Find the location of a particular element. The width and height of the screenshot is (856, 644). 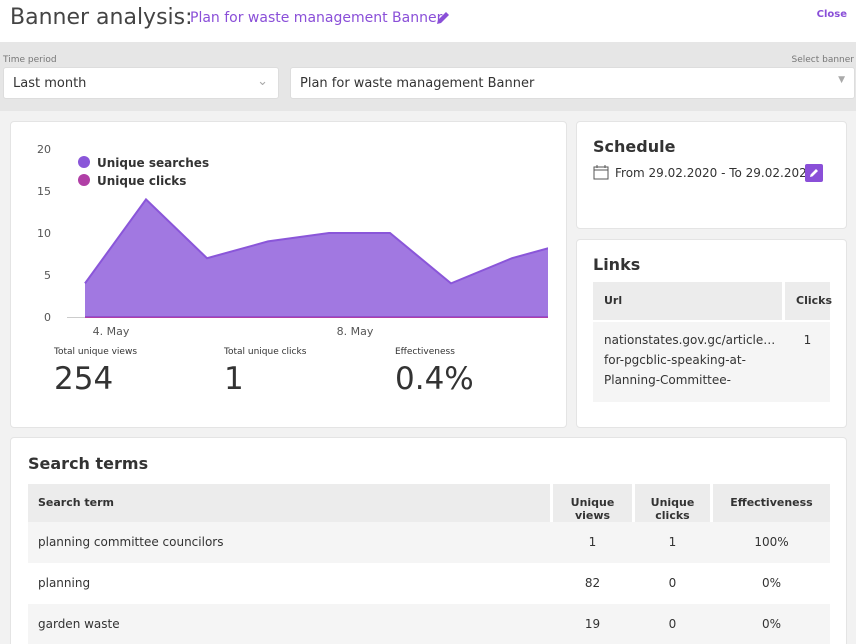

stat-value: 254 is located at coordinates (84, 379).